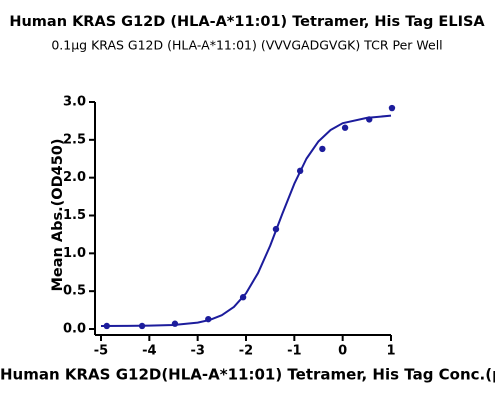  Describe the element at coordinates (246, 351) in the screenshot. I see `x-tick-label: -2` at that location.